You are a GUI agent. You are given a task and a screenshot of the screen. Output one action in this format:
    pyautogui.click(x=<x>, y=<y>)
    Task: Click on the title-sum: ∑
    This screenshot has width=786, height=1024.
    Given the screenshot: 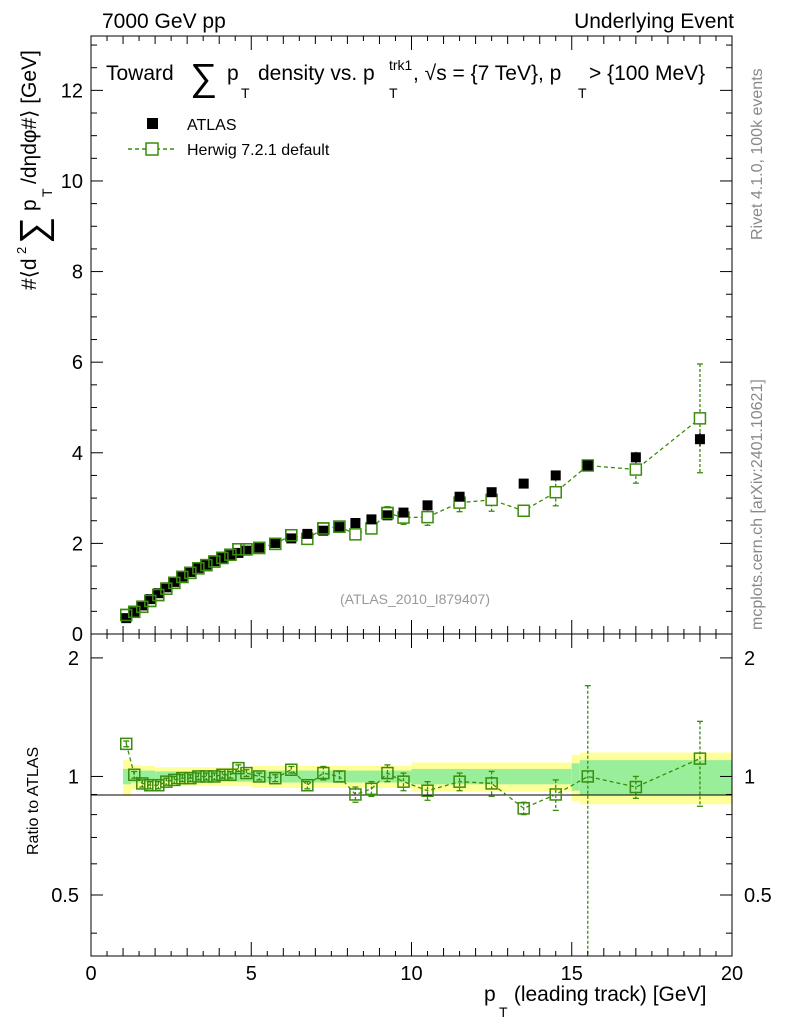 What is the action you would take?
    pyautogui.click(x=203, y=78)
    